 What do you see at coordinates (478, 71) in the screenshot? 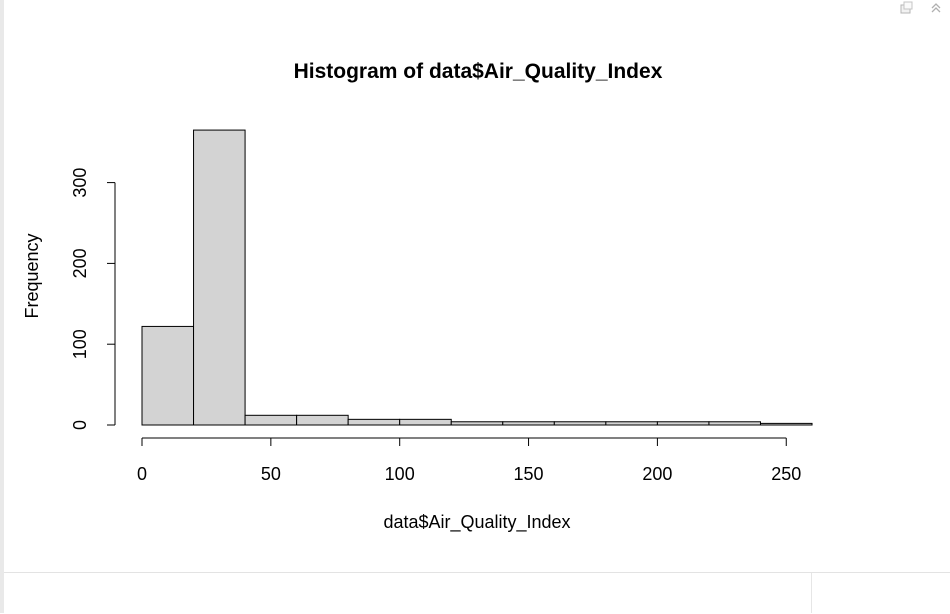
I see `chart-title: Histogram of data$Air_Quality_Index` at bounding box center [478, 71].